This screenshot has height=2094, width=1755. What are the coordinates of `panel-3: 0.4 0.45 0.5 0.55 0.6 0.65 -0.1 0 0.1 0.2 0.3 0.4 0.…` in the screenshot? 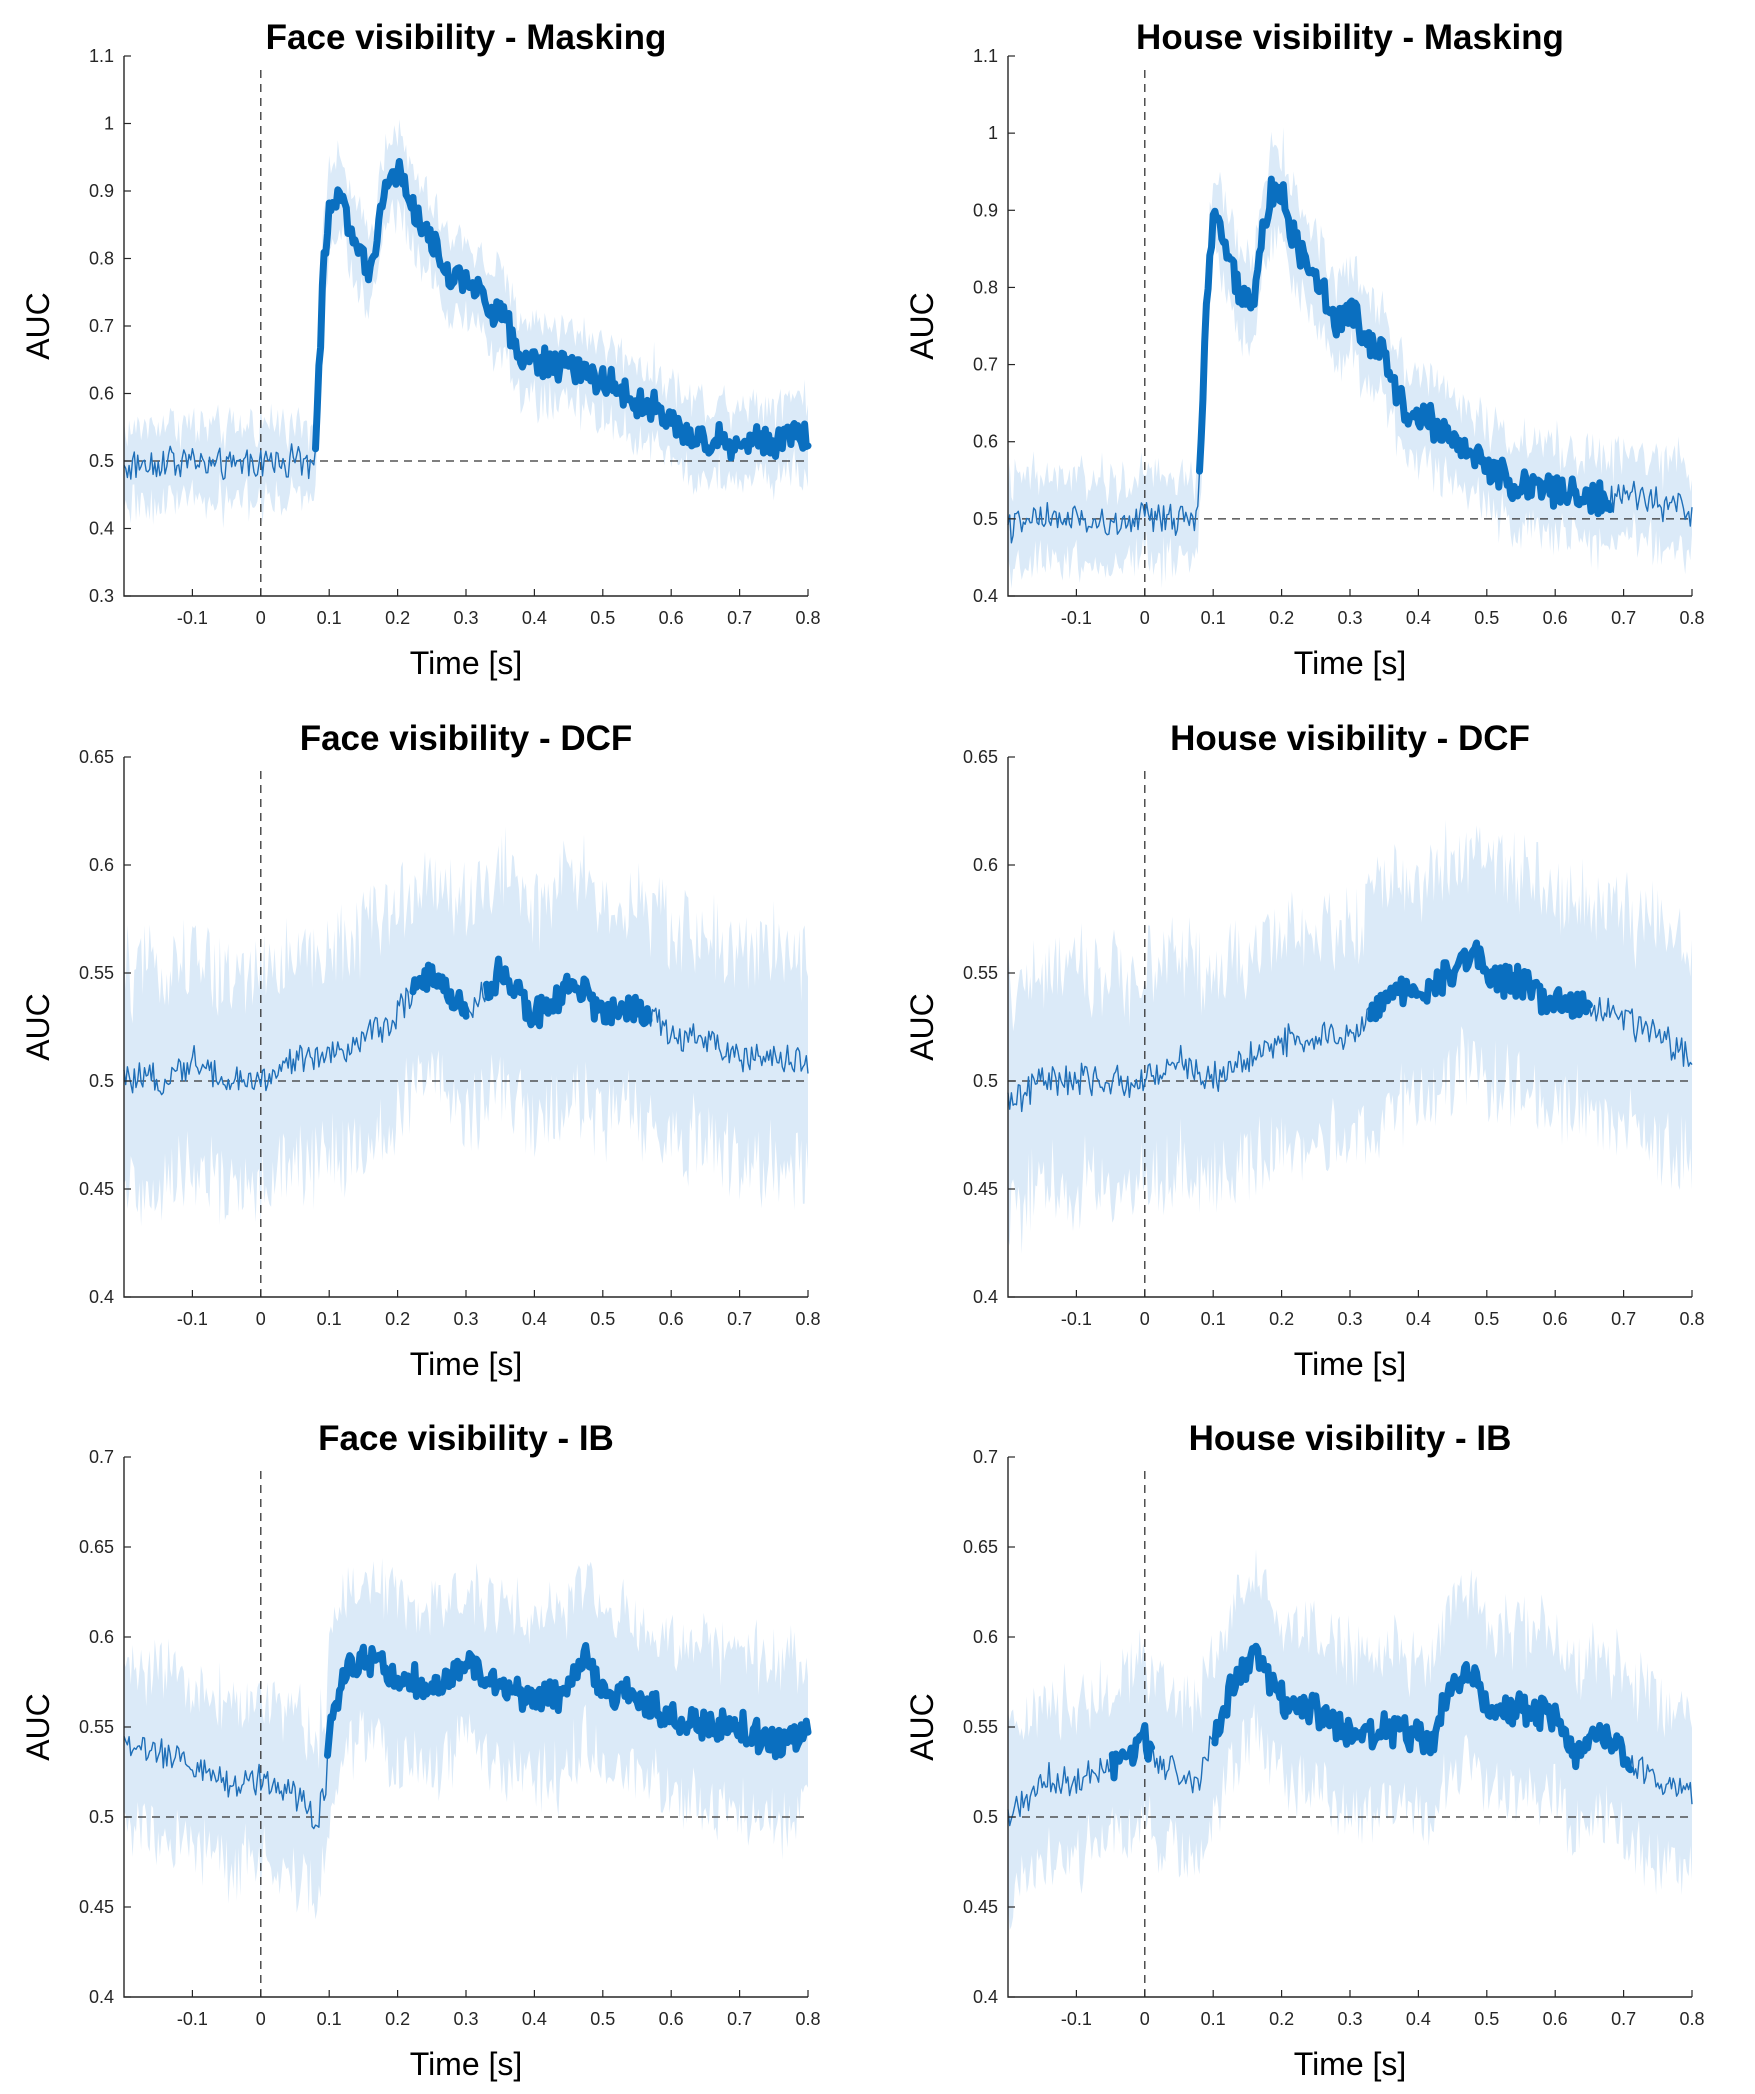 It's located at (420, 1050).